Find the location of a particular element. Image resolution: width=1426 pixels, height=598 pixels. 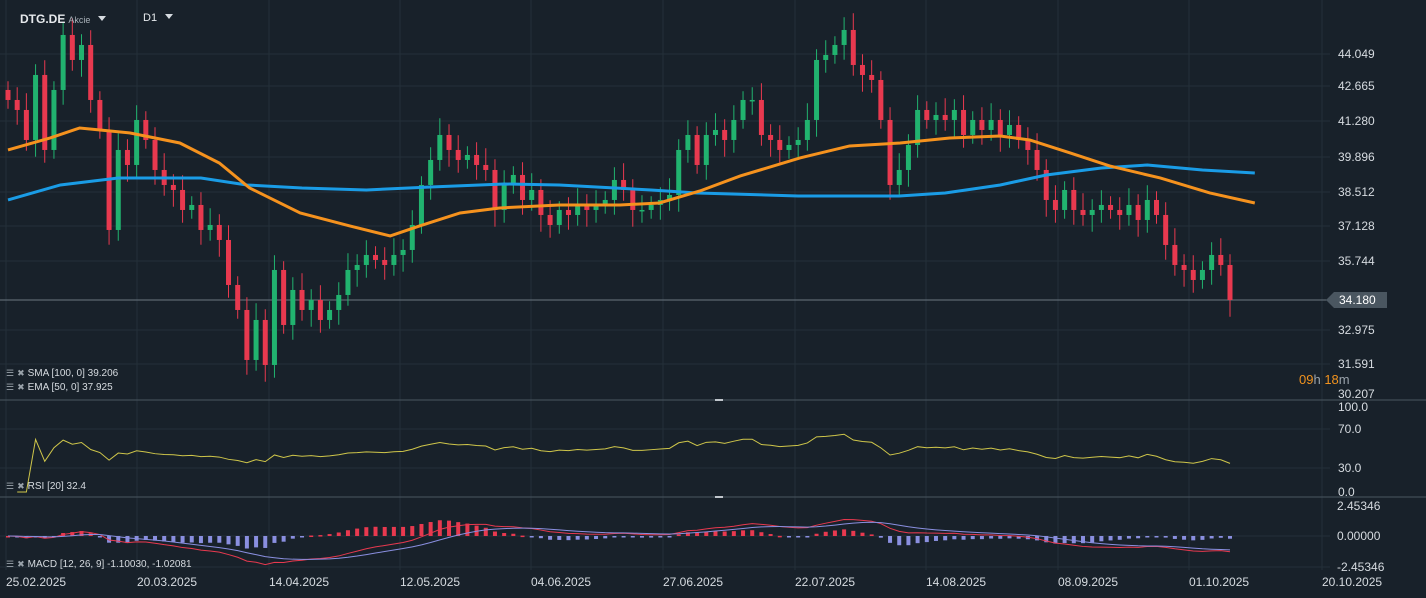

symbol-selector: DTG.DE Akcie is located at coordinates (63, 19).